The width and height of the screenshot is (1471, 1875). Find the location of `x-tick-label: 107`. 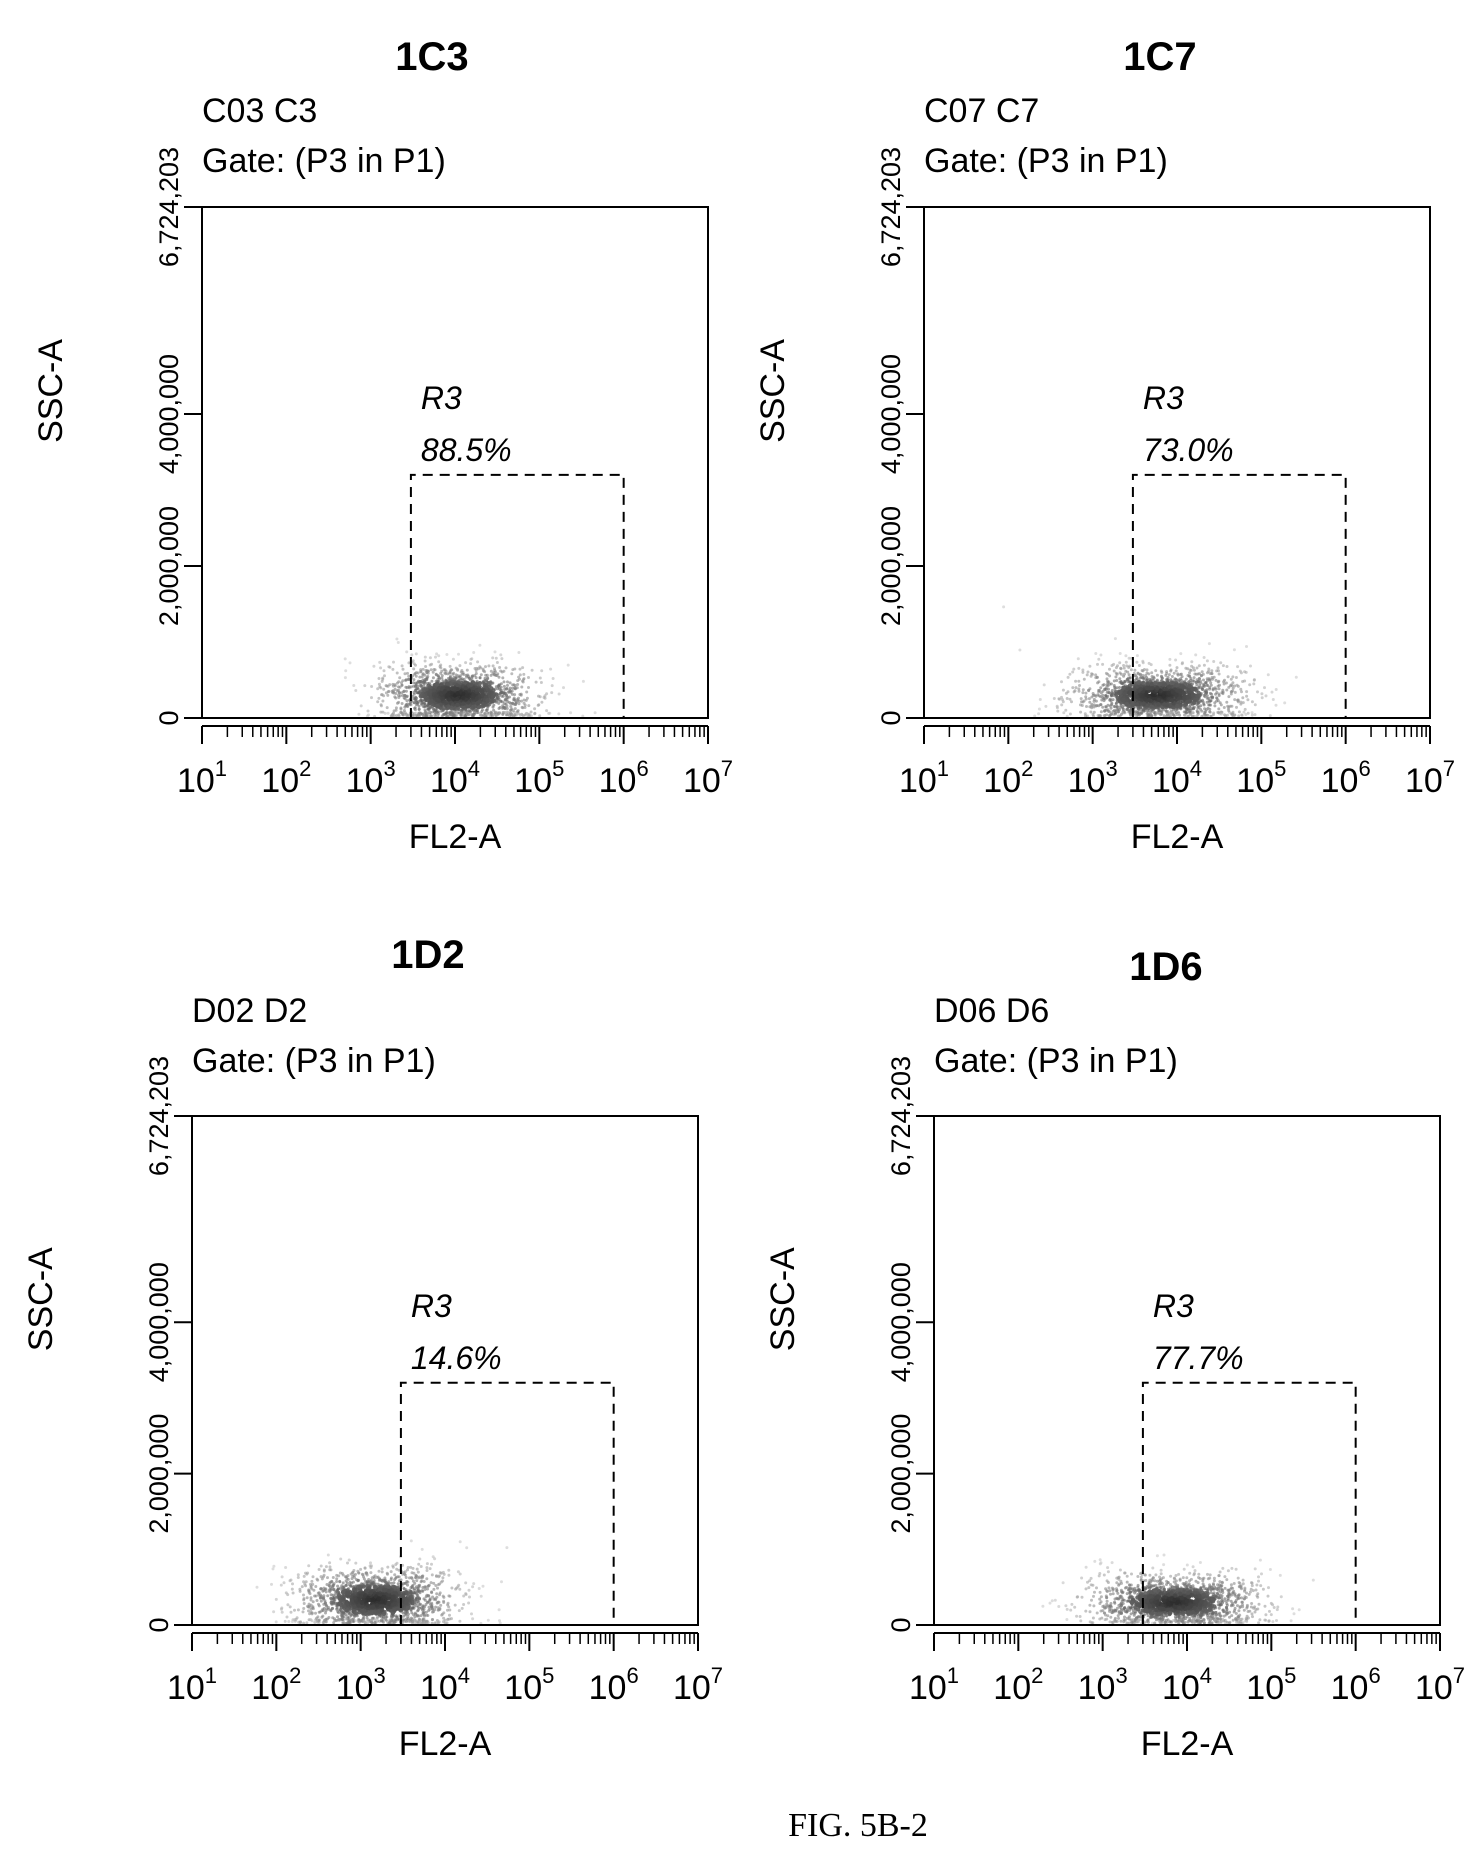

x-tick-label: 107 is located at coordinates (698, 1685).